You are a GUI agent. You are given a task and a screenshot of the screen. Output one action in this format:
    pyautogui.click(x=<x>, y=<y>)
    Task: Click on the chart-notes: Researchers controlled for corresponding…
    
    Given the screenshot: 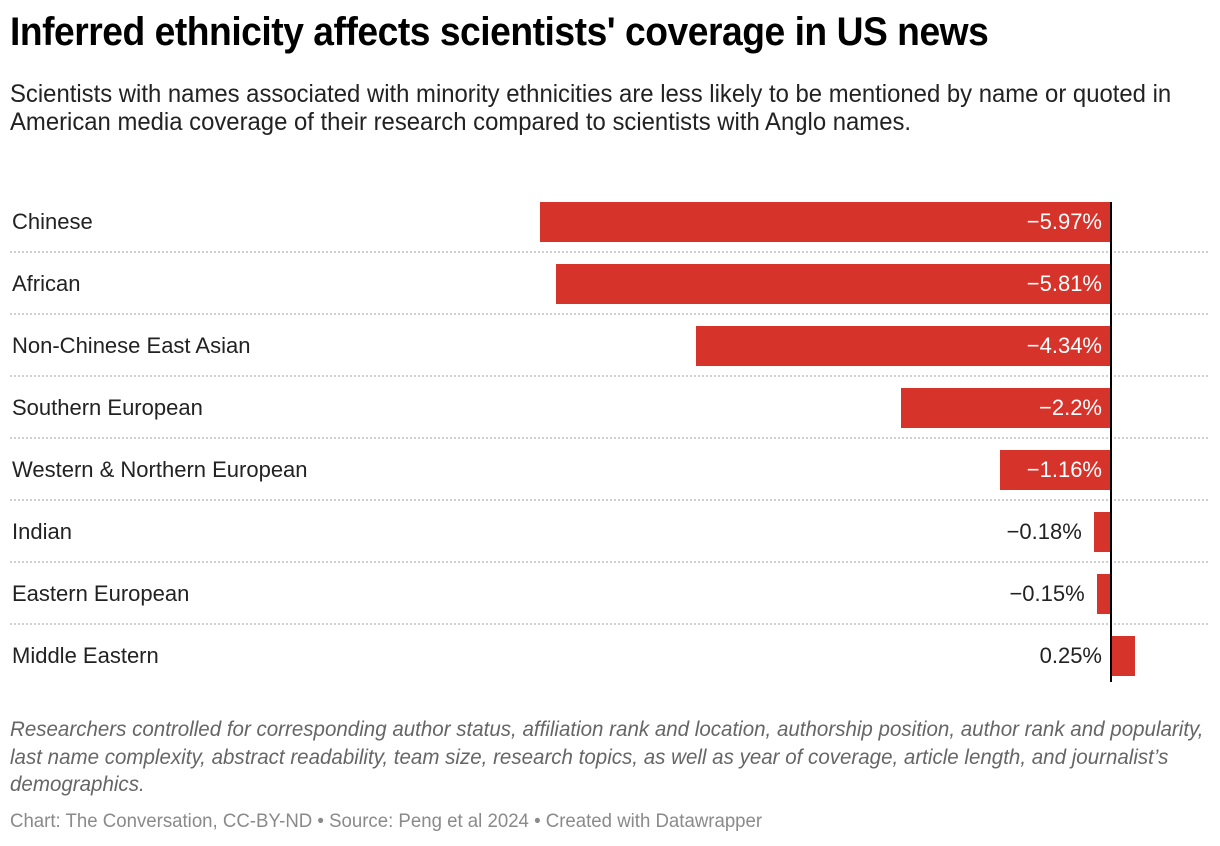 What is the action you would take?
    pyautogui.click(x=607, y=756)
    